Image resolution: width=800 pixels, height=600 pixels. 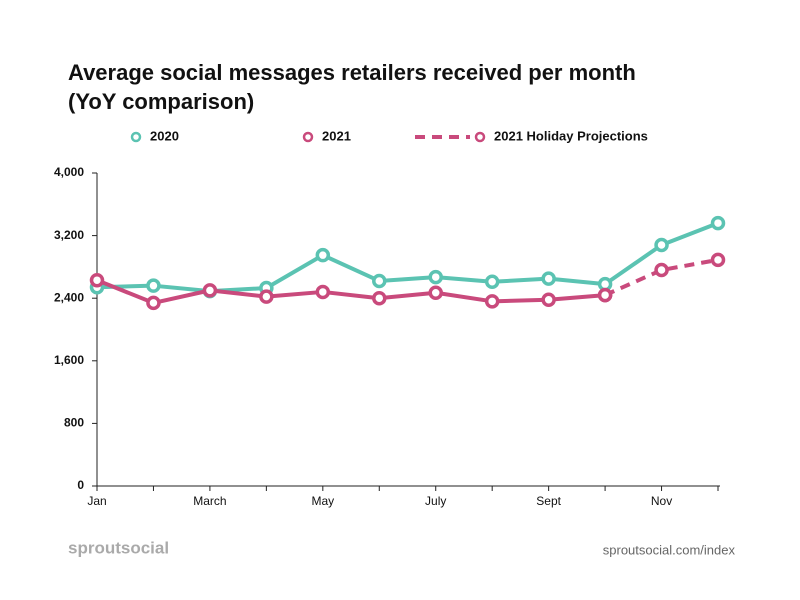 What do you see at coordinates (209, 501) in the screenshot?
I see `x-tick-label: March` at bounding box center [209, 501].